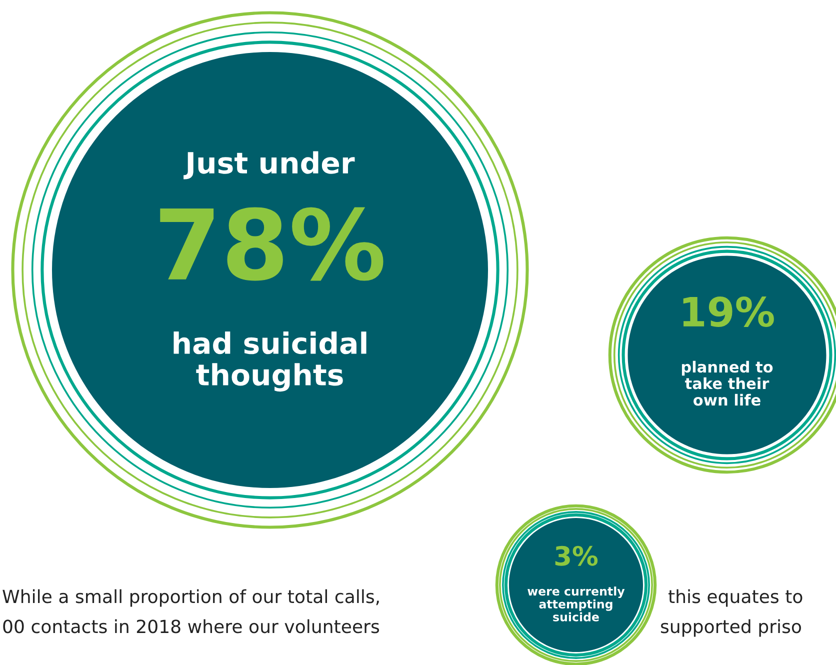 The width and height of the screenshot is (836, 665). I want to click on category-label: planned to take their own life, so click(727, 383).